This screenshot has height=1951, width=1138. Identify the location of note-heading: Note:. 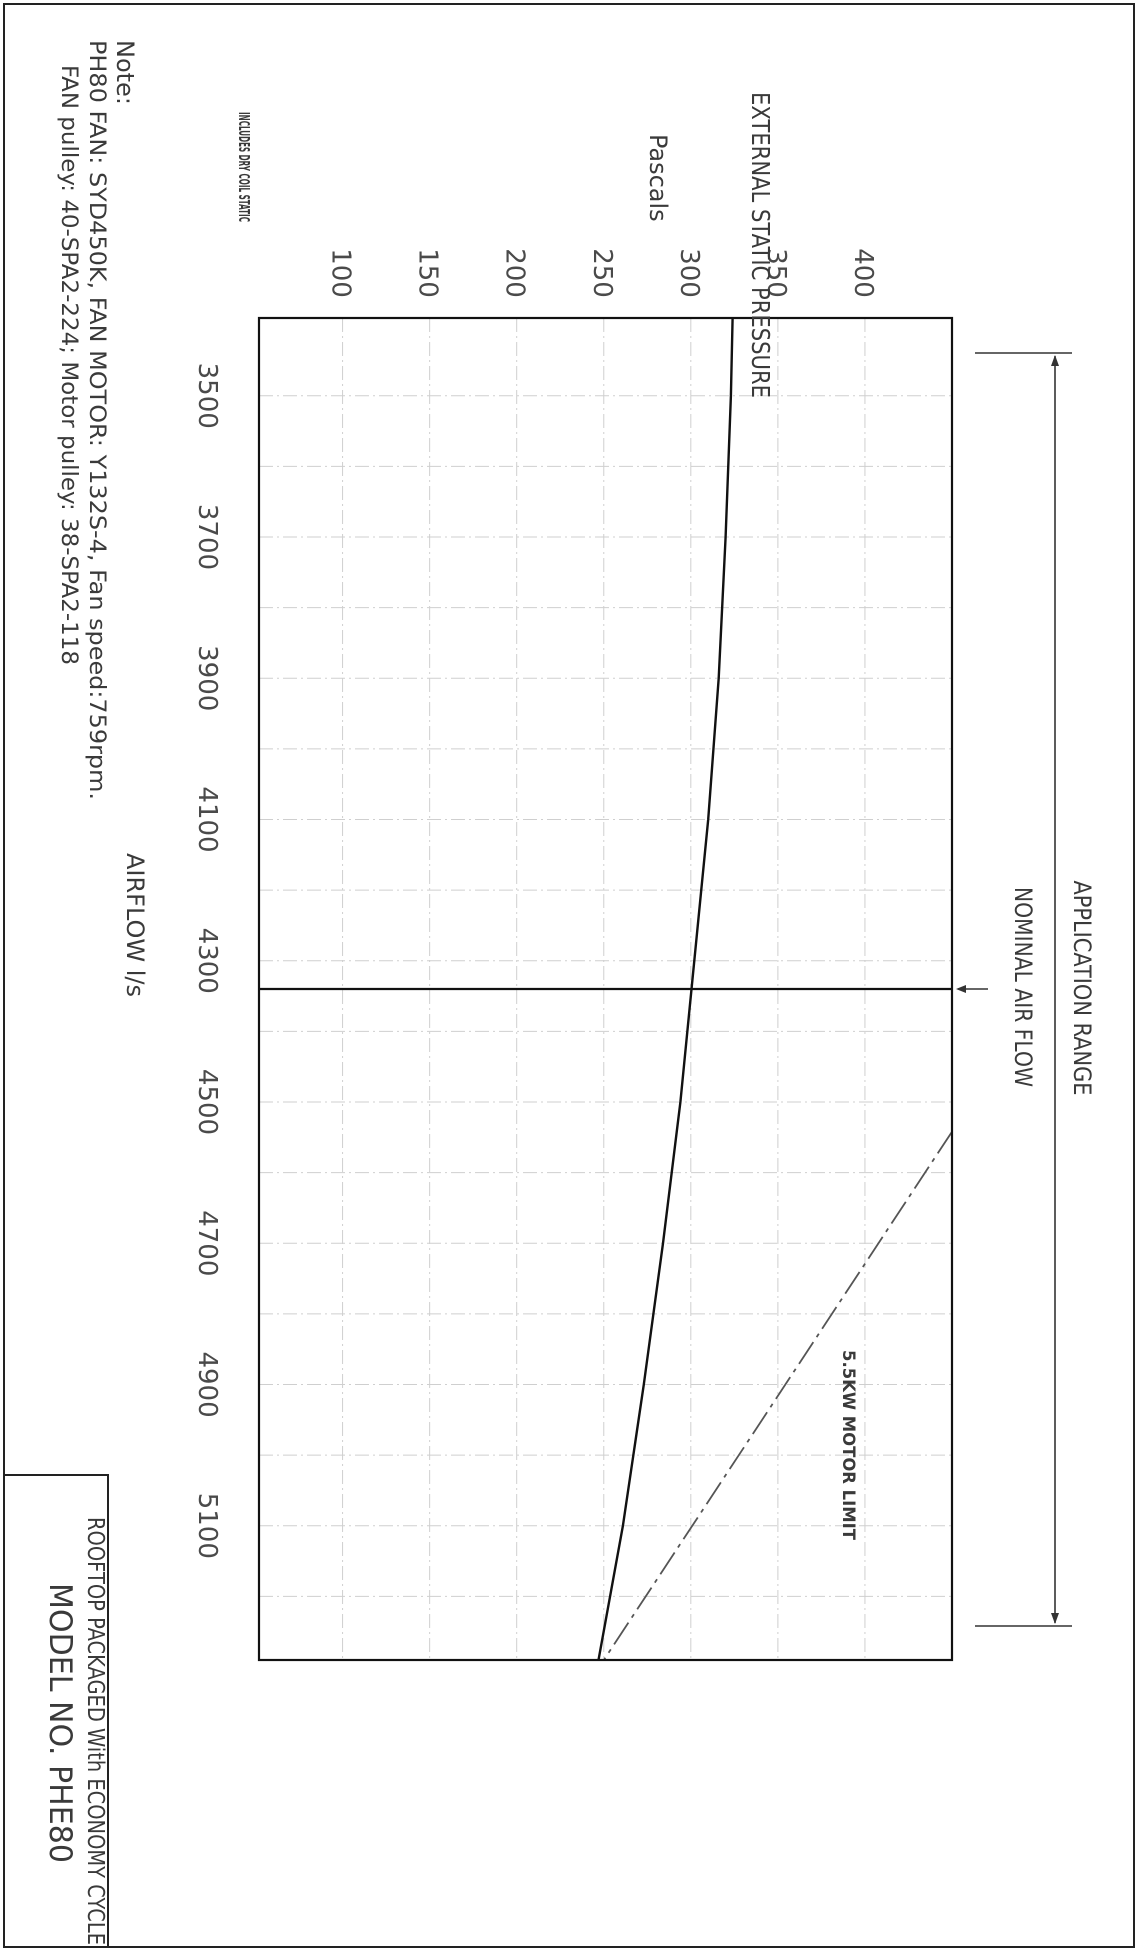
(125, 72).